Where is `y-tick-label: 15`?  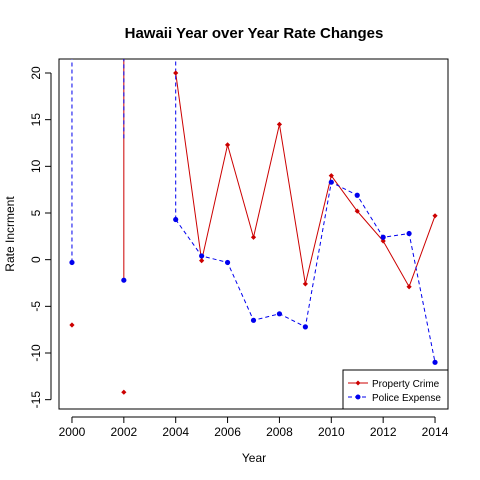
y-tick-label: 15 is located at coordinates (36, 120).